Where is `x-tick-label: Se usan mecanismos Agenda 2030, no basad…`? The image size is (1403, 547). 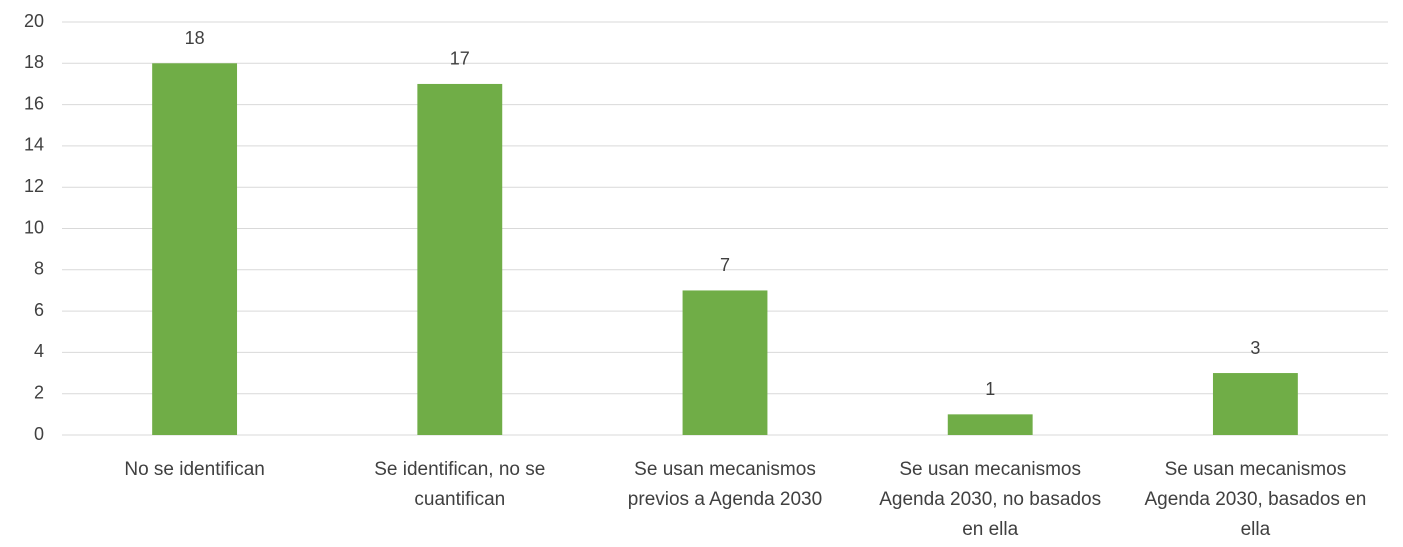
x-tick-label: Se usan mecanismos Agenda 2030, no basad… is located at coordinates (990, 499).